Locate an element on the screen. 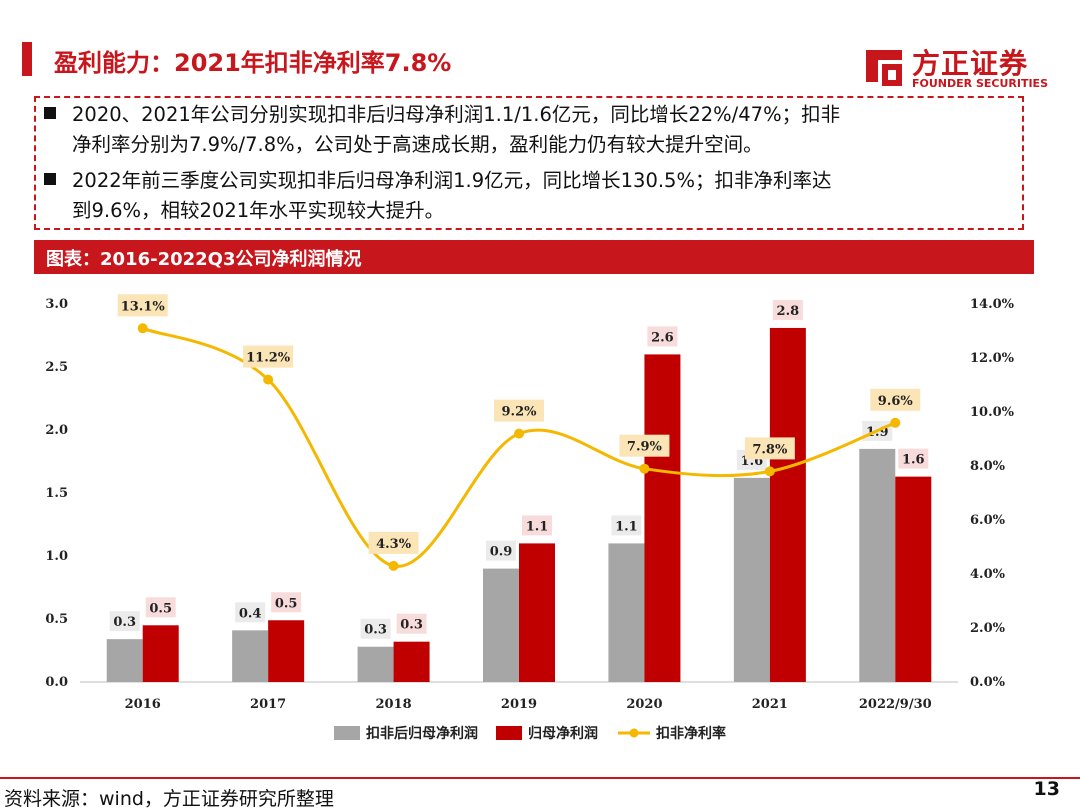 This screenshot has height=811, width=1080. source-note: 资料来源：wind，方正证券研究所整理 is located at coordinates (169, 799).